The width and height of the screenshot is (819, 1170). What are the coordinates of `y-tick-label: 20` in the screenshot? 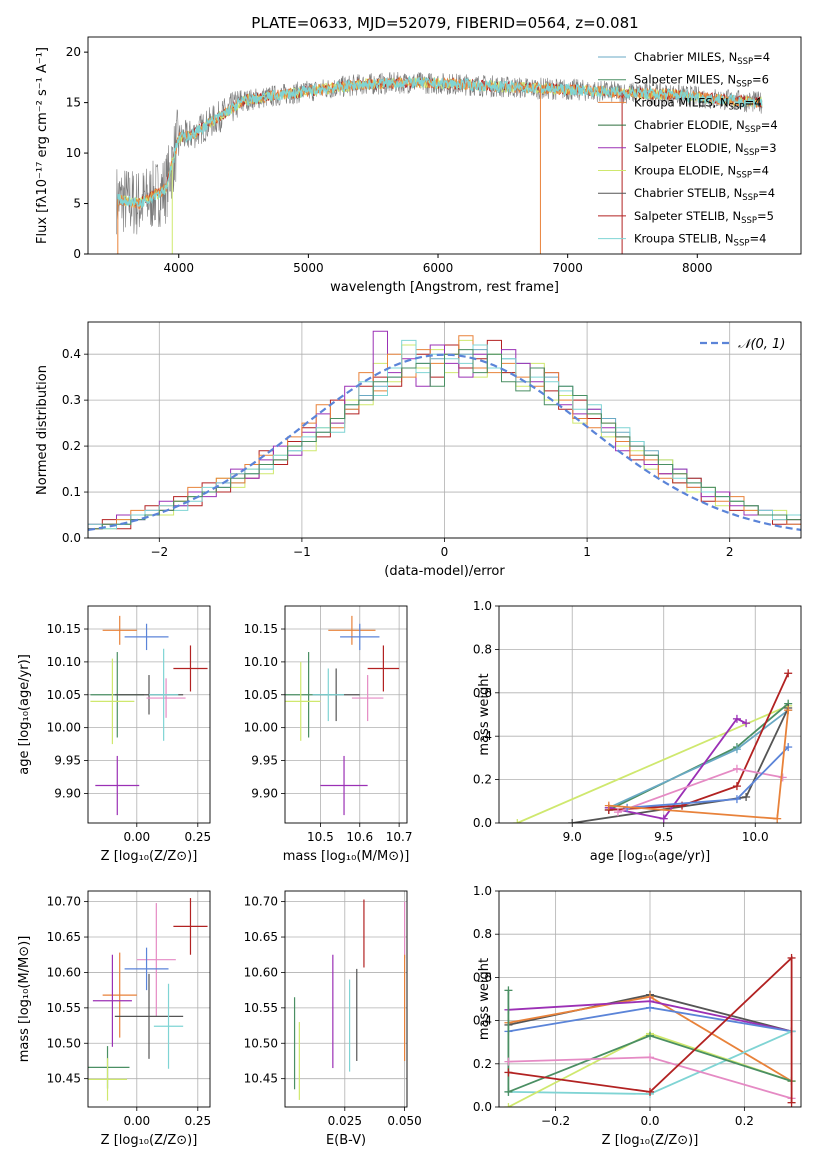 It's located at (73, 52).